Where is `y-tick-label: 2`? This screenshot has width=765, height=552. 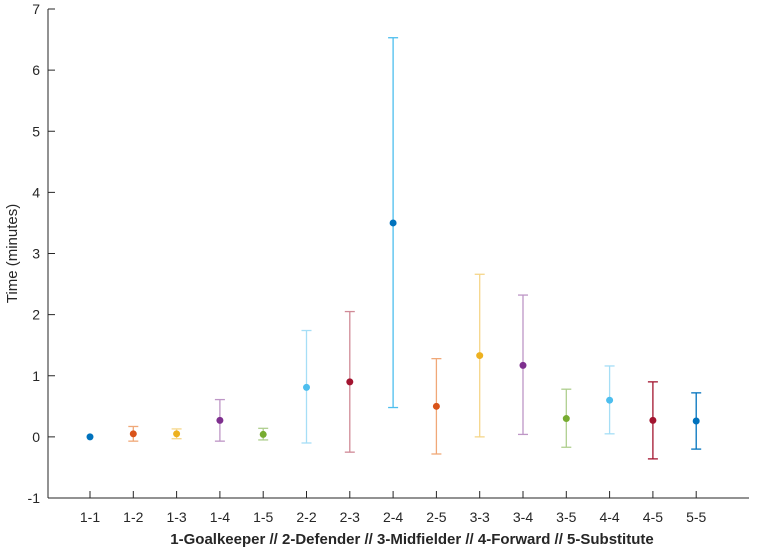
y-tick-label: 2 is located at coordinates (36, 315).